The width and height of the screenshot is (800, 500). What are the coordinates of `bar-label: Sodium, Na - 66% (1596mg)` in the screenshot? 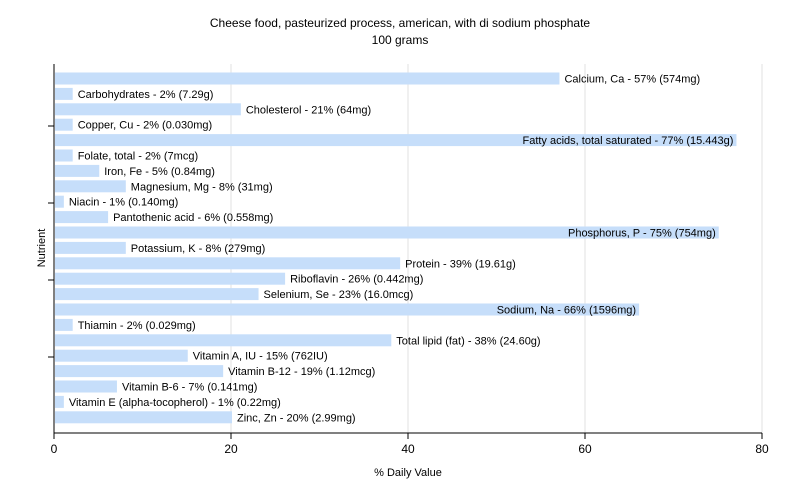 It's located at (566, 311).